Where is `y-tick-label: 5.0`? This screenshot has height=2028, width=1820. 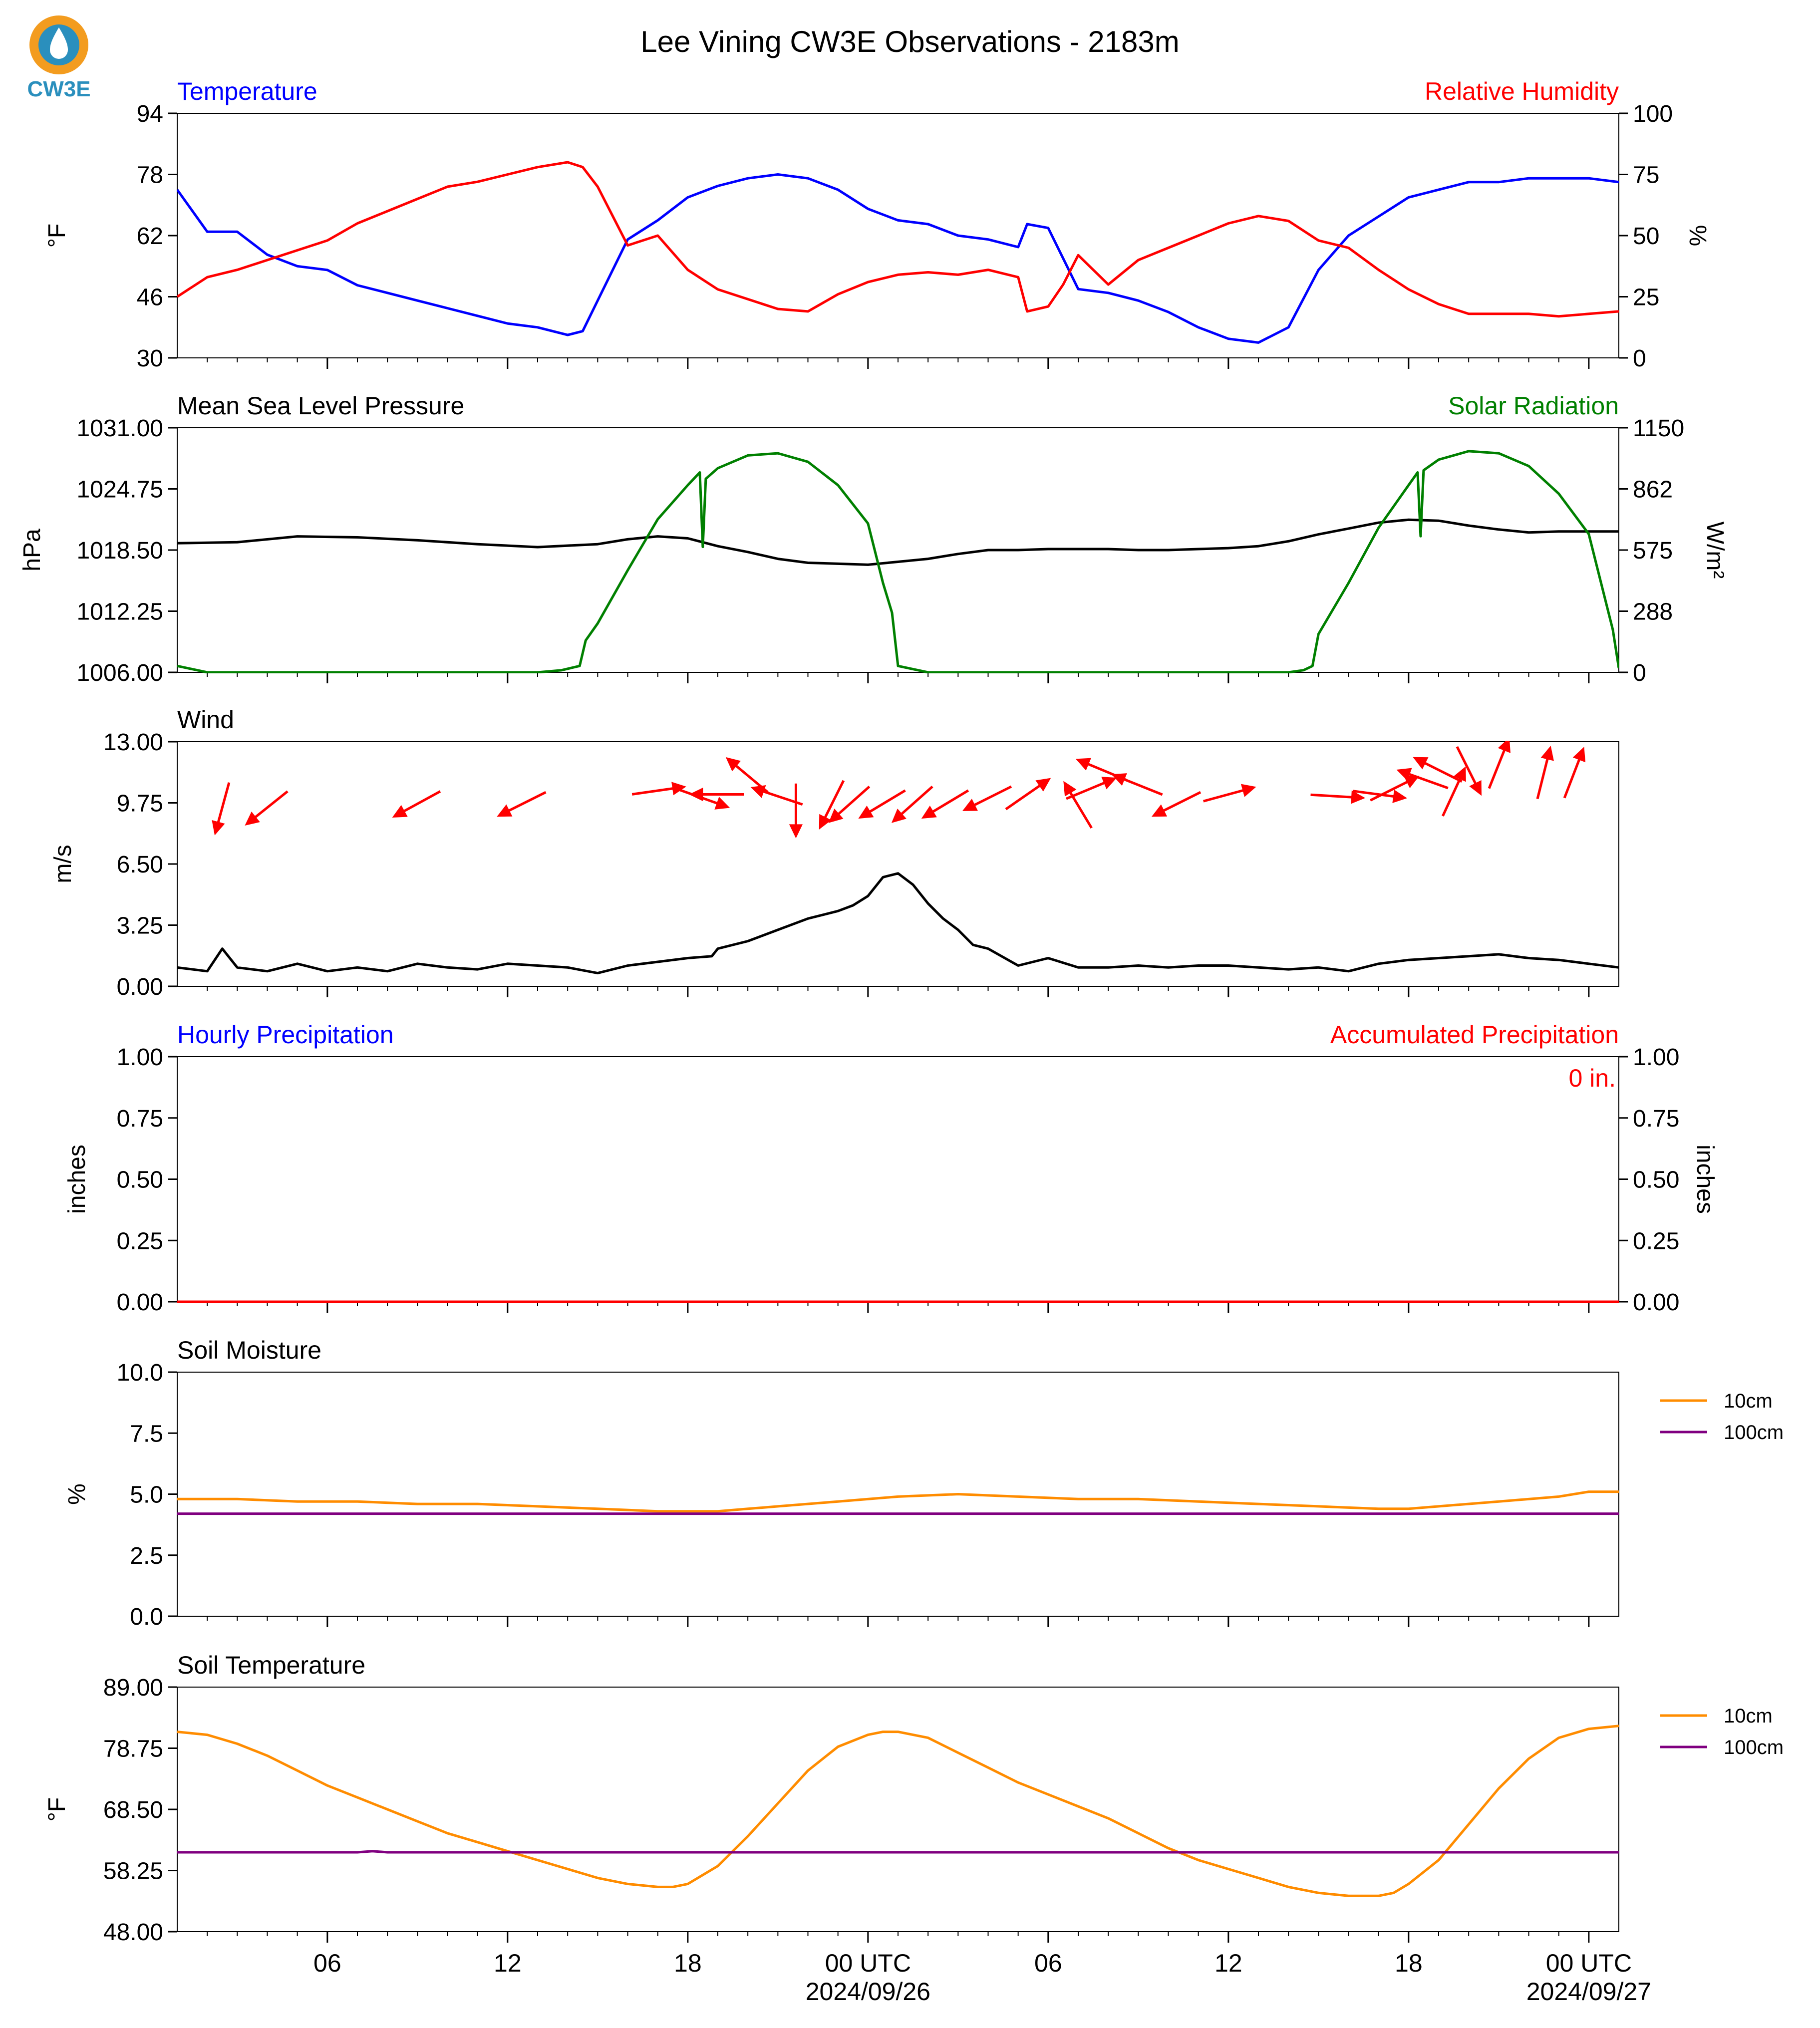
y-tick-label: 5.0 is located at coordinates (146, 1495).